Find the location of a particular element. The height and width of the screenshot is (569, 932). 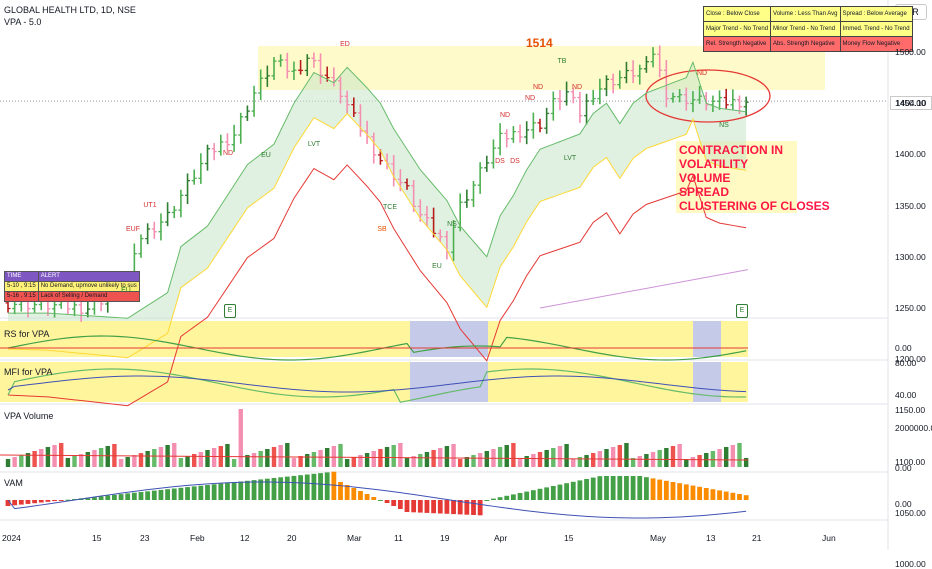

time-axis-label: Apr is located at coordinates (501, 538).